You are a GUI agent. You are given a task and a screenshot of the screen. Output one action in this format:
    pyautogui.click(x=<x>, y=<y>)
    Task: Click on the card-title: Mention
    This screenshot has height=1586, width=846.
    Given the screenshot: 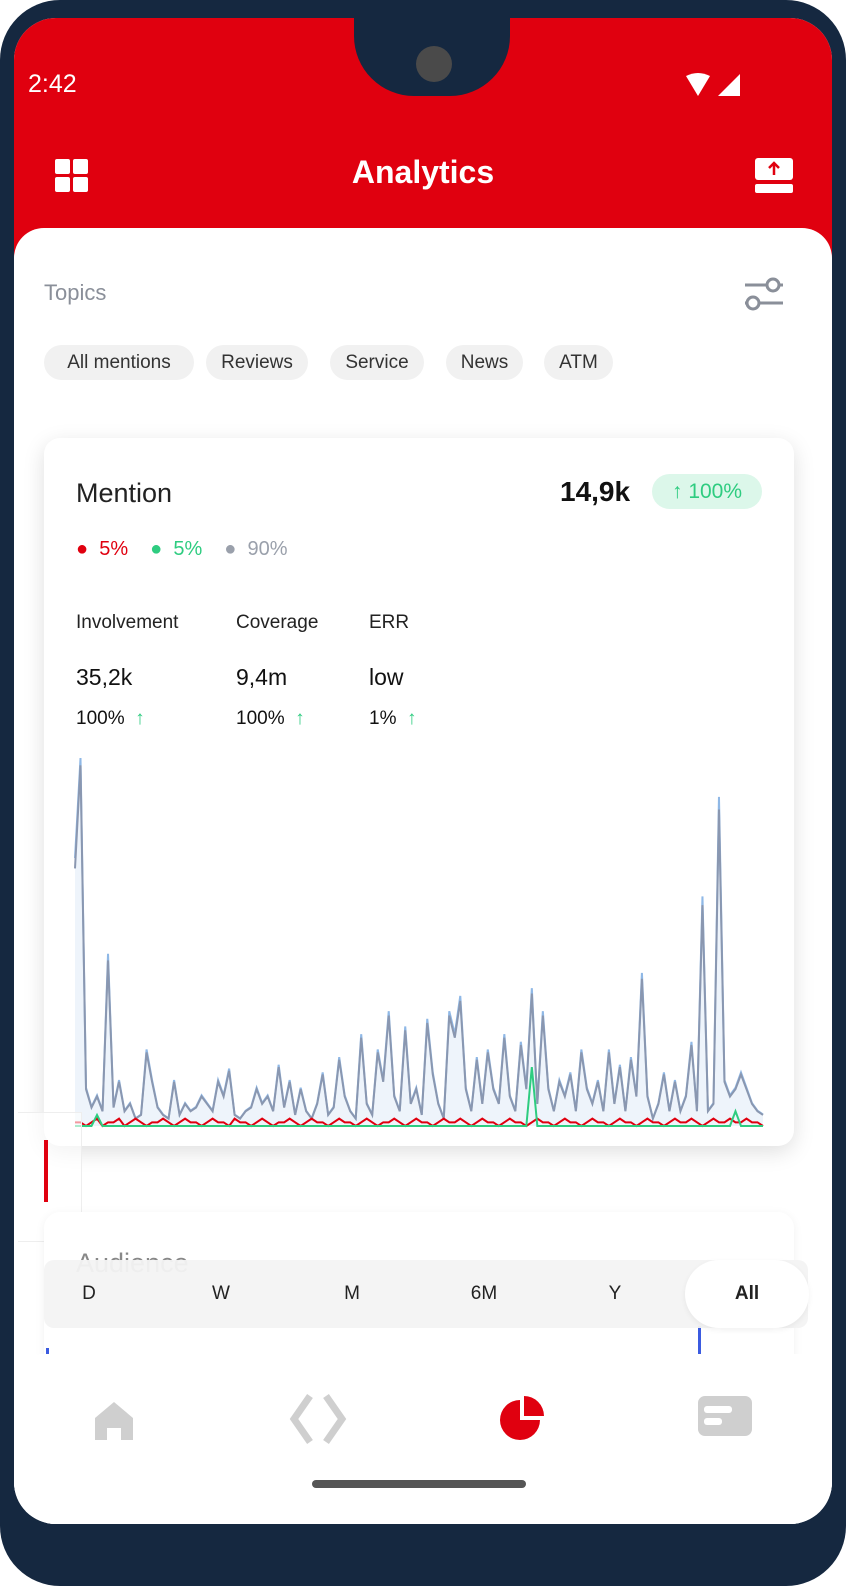 What is the action you would take?
    pyautogui.click(x=124, y=493)
    